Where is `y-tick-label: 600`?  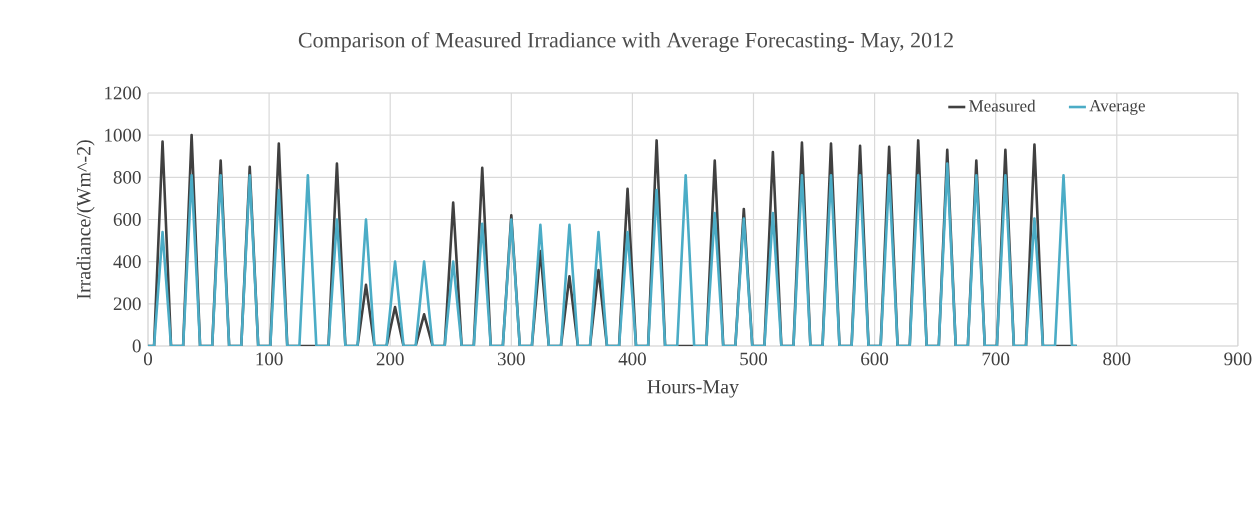
y-tick-label: 600 is located at coordinates (127, 219).